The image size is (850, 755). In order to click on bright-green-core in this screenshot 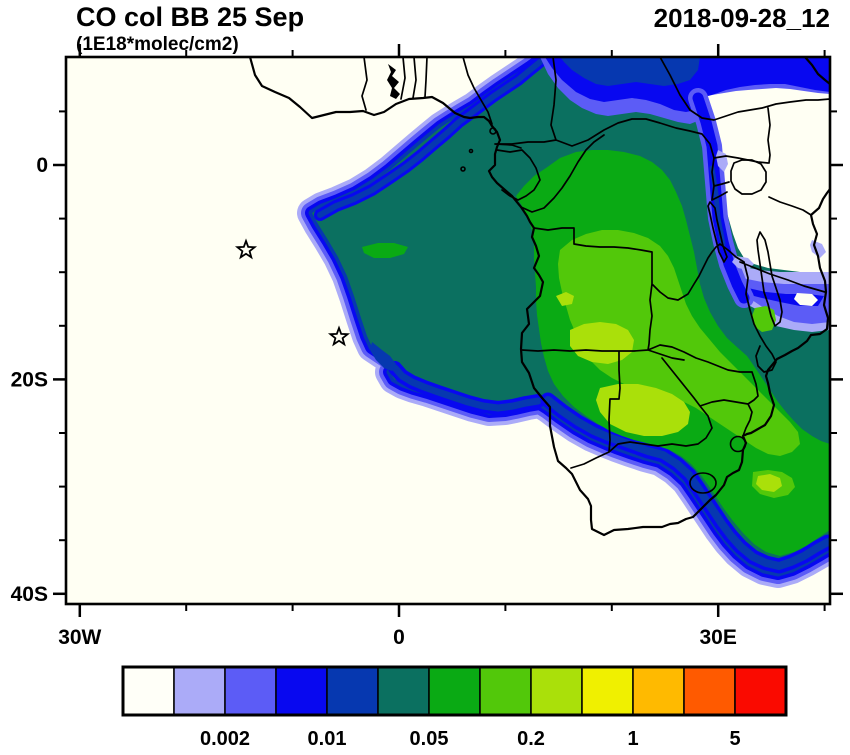, I will do `click(679, 343)`.